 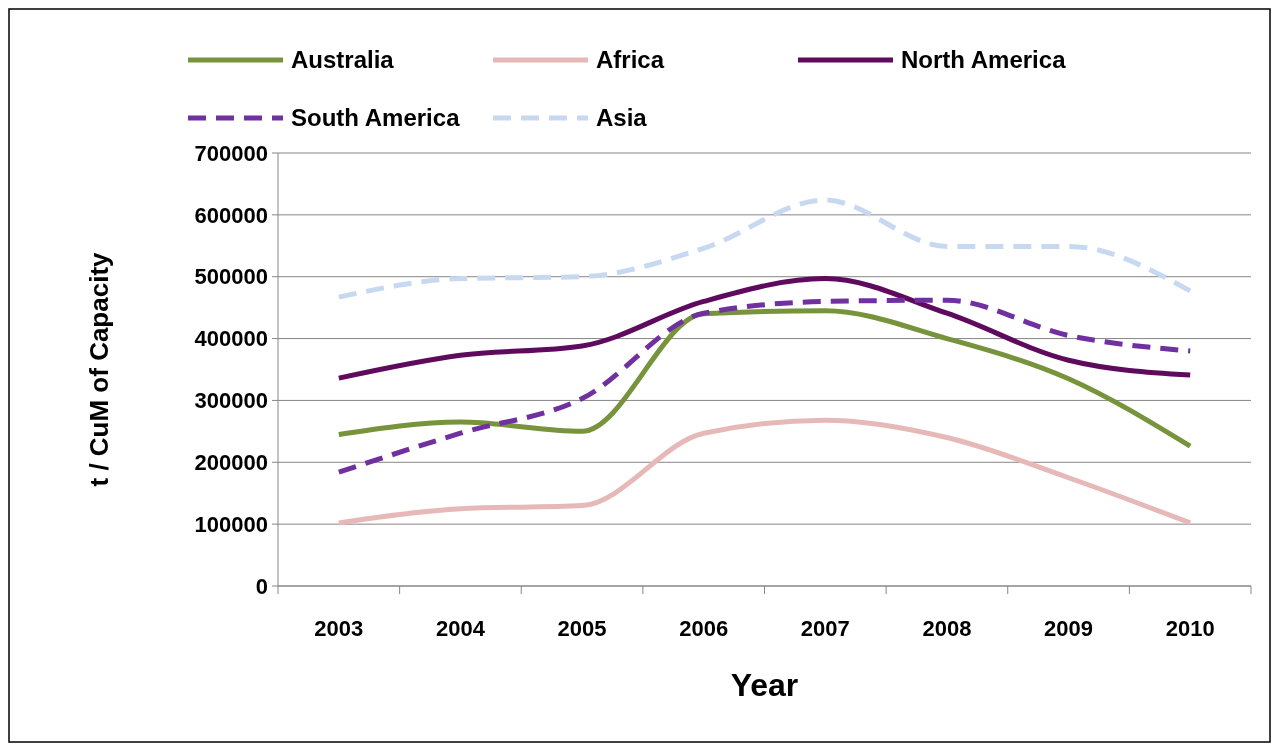 What do you see at coordinates (460, 628) in the screenshot?
I see `x-tick-label: 2004` at bounding box center [460, 628].